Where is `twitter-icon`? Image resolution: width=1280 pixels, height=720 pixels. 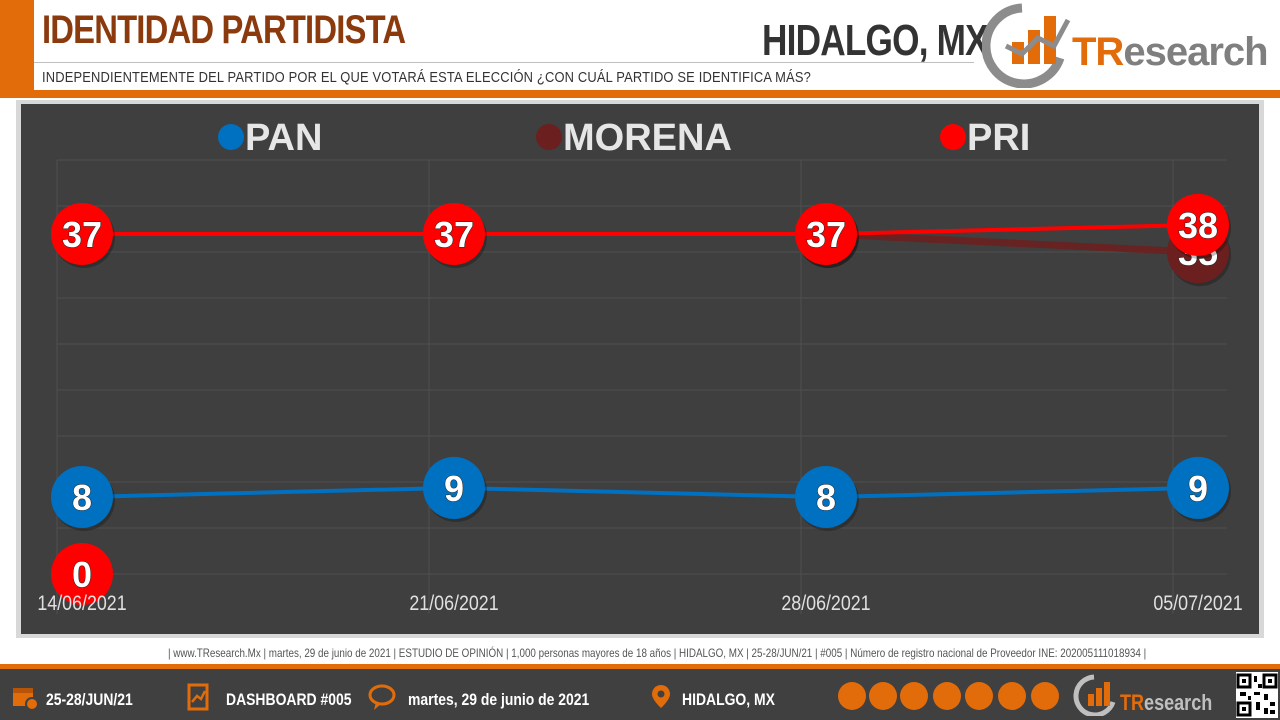 twitter-icon is located at coordinates (947, 696).